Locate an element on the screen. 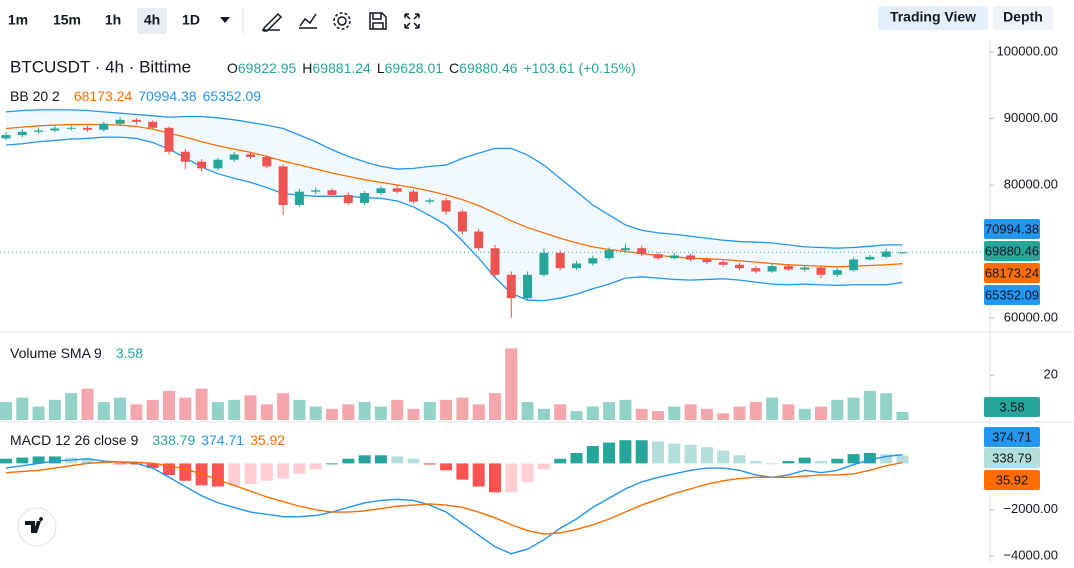 This screenshot has height=568, width=1074. indicator-value: 3.58 is located at coordinates (129, 353).